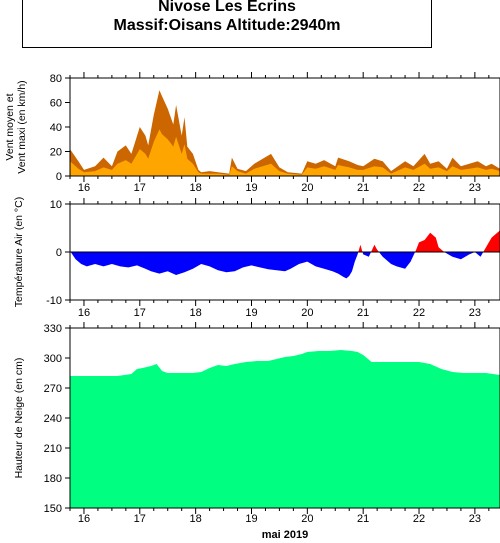 This screenshot has width=500, height=543. I want to click on y-tick-label: 210, so click(53, 449).